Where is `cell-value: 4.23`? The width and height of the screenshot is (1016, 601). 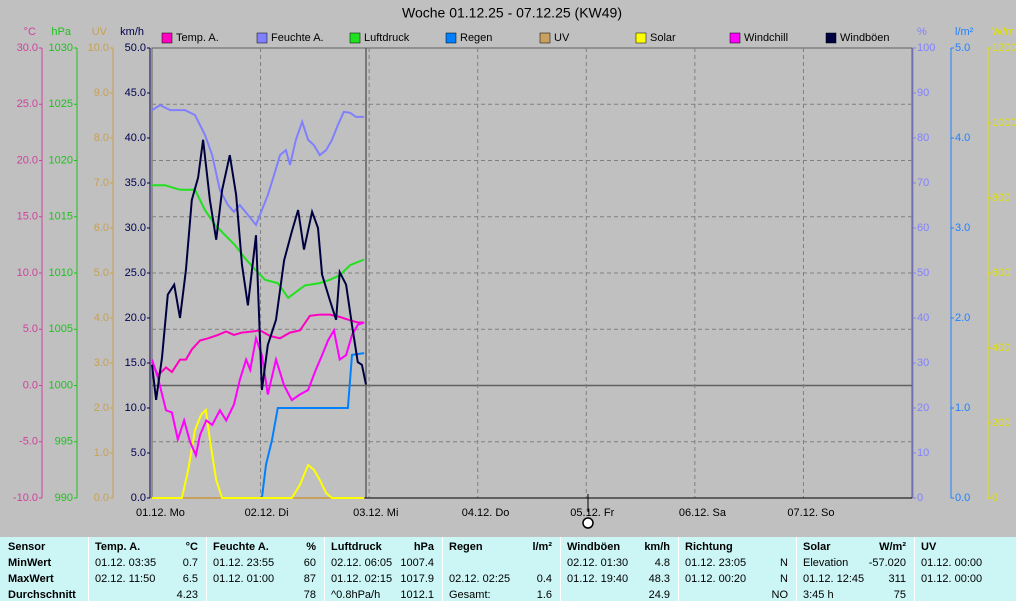 cell-value: 4.23 is located at coordinates (187, 595).